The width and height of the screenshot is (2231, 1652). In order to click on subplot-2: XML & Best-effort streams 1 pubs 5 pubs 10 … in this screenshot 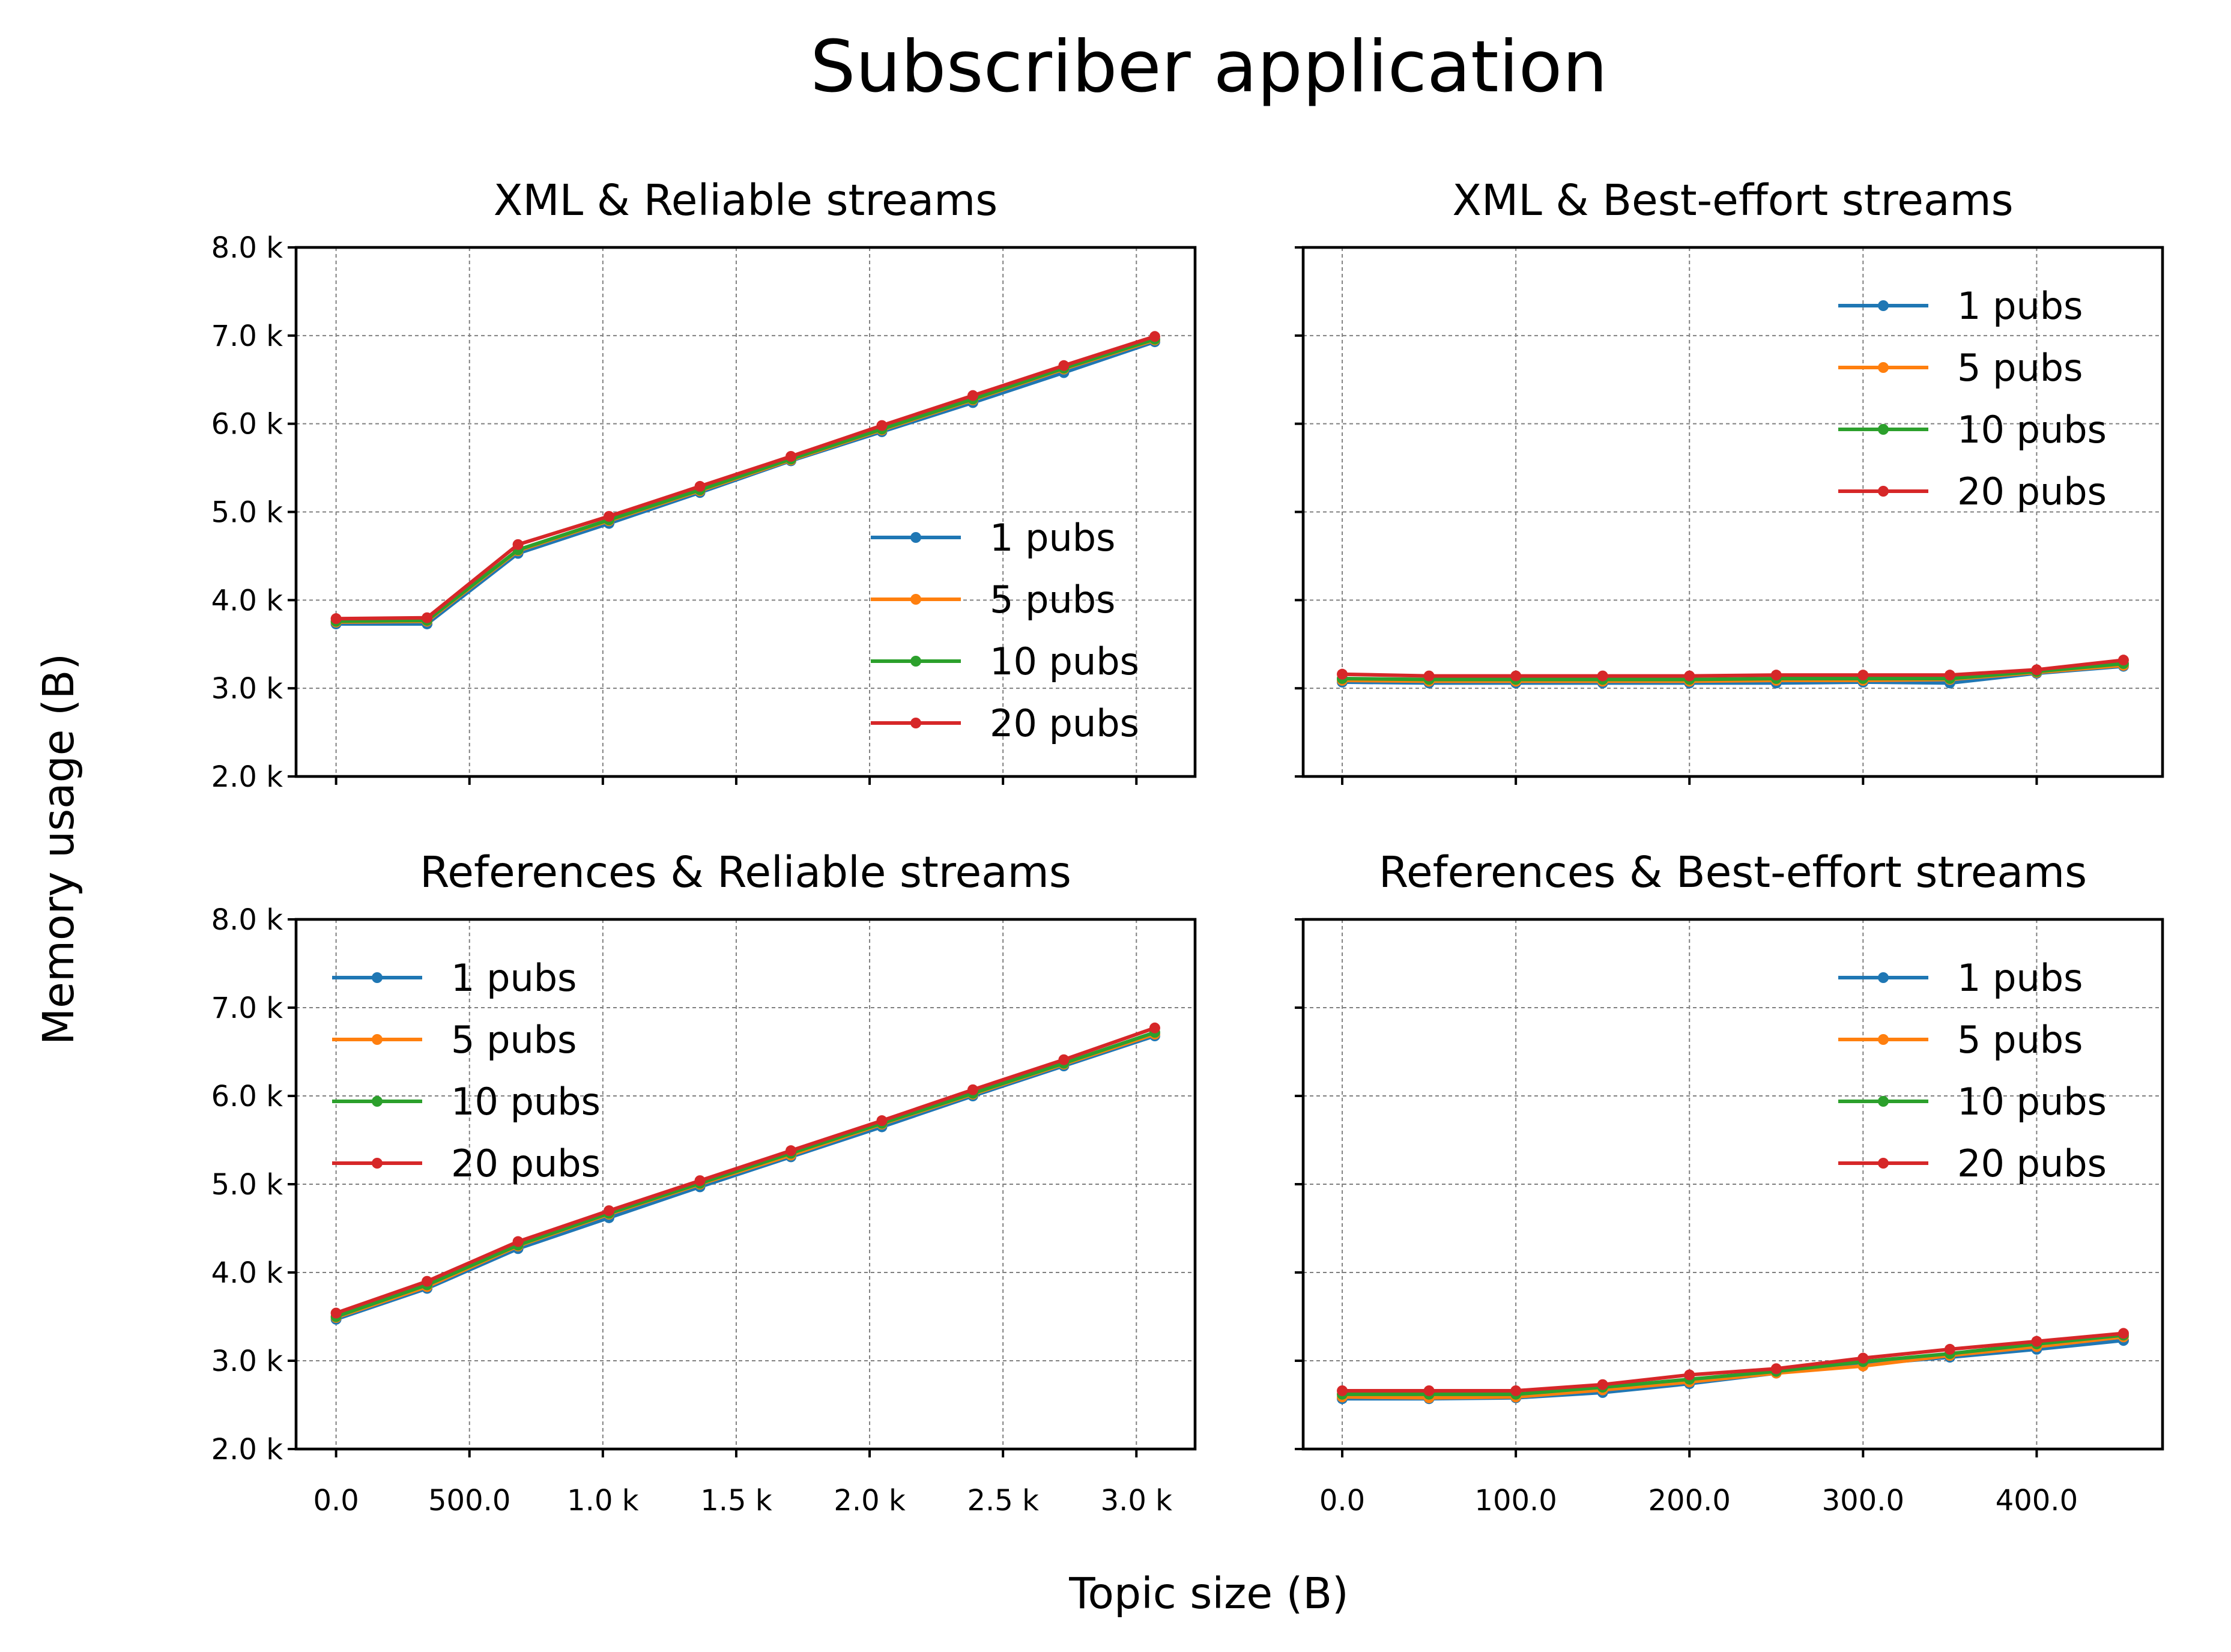, I will do `click(1730, 480)`.